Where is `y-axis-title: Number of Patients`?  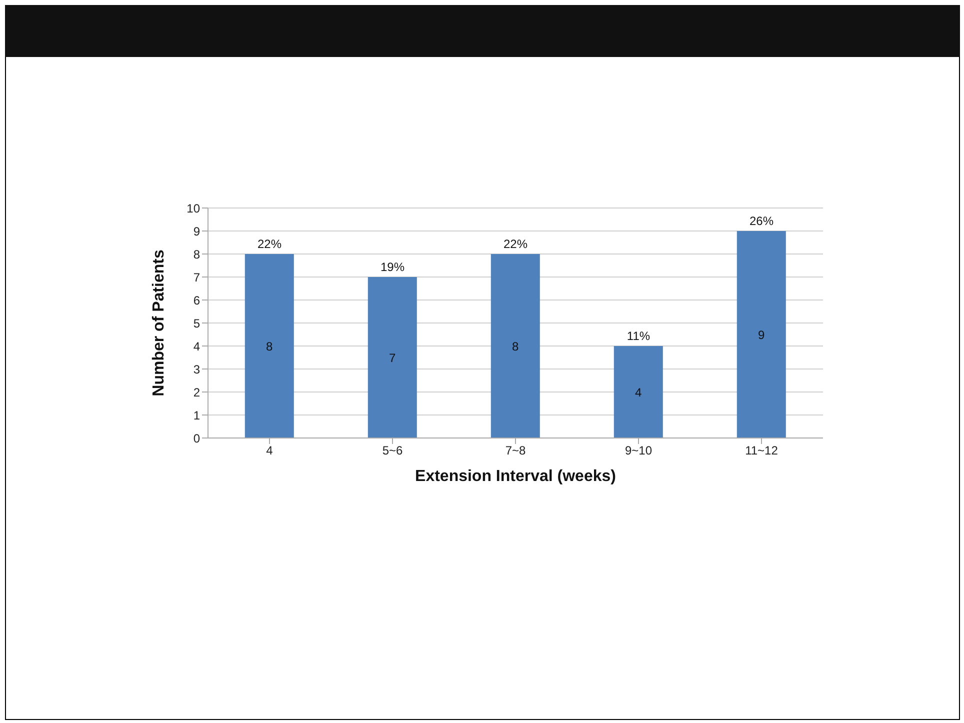
y-axis-title: Number of Patients is located at coordinates (159, 323).